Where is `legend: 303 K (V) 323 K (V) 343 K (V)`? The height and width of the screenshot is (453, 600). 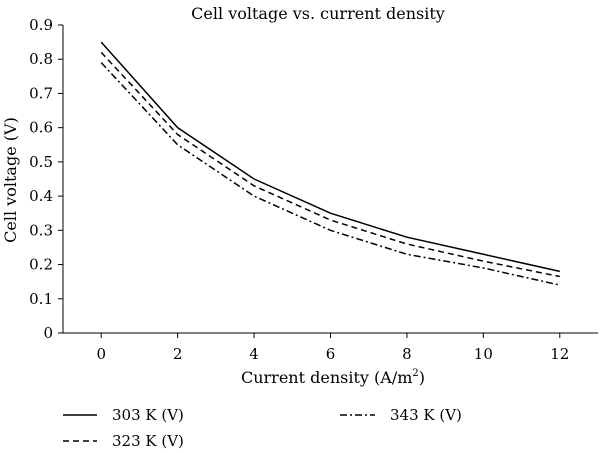
legend: 303 K (V) 323 K (V) 343 K (V) is located at coordinates (262, 428).